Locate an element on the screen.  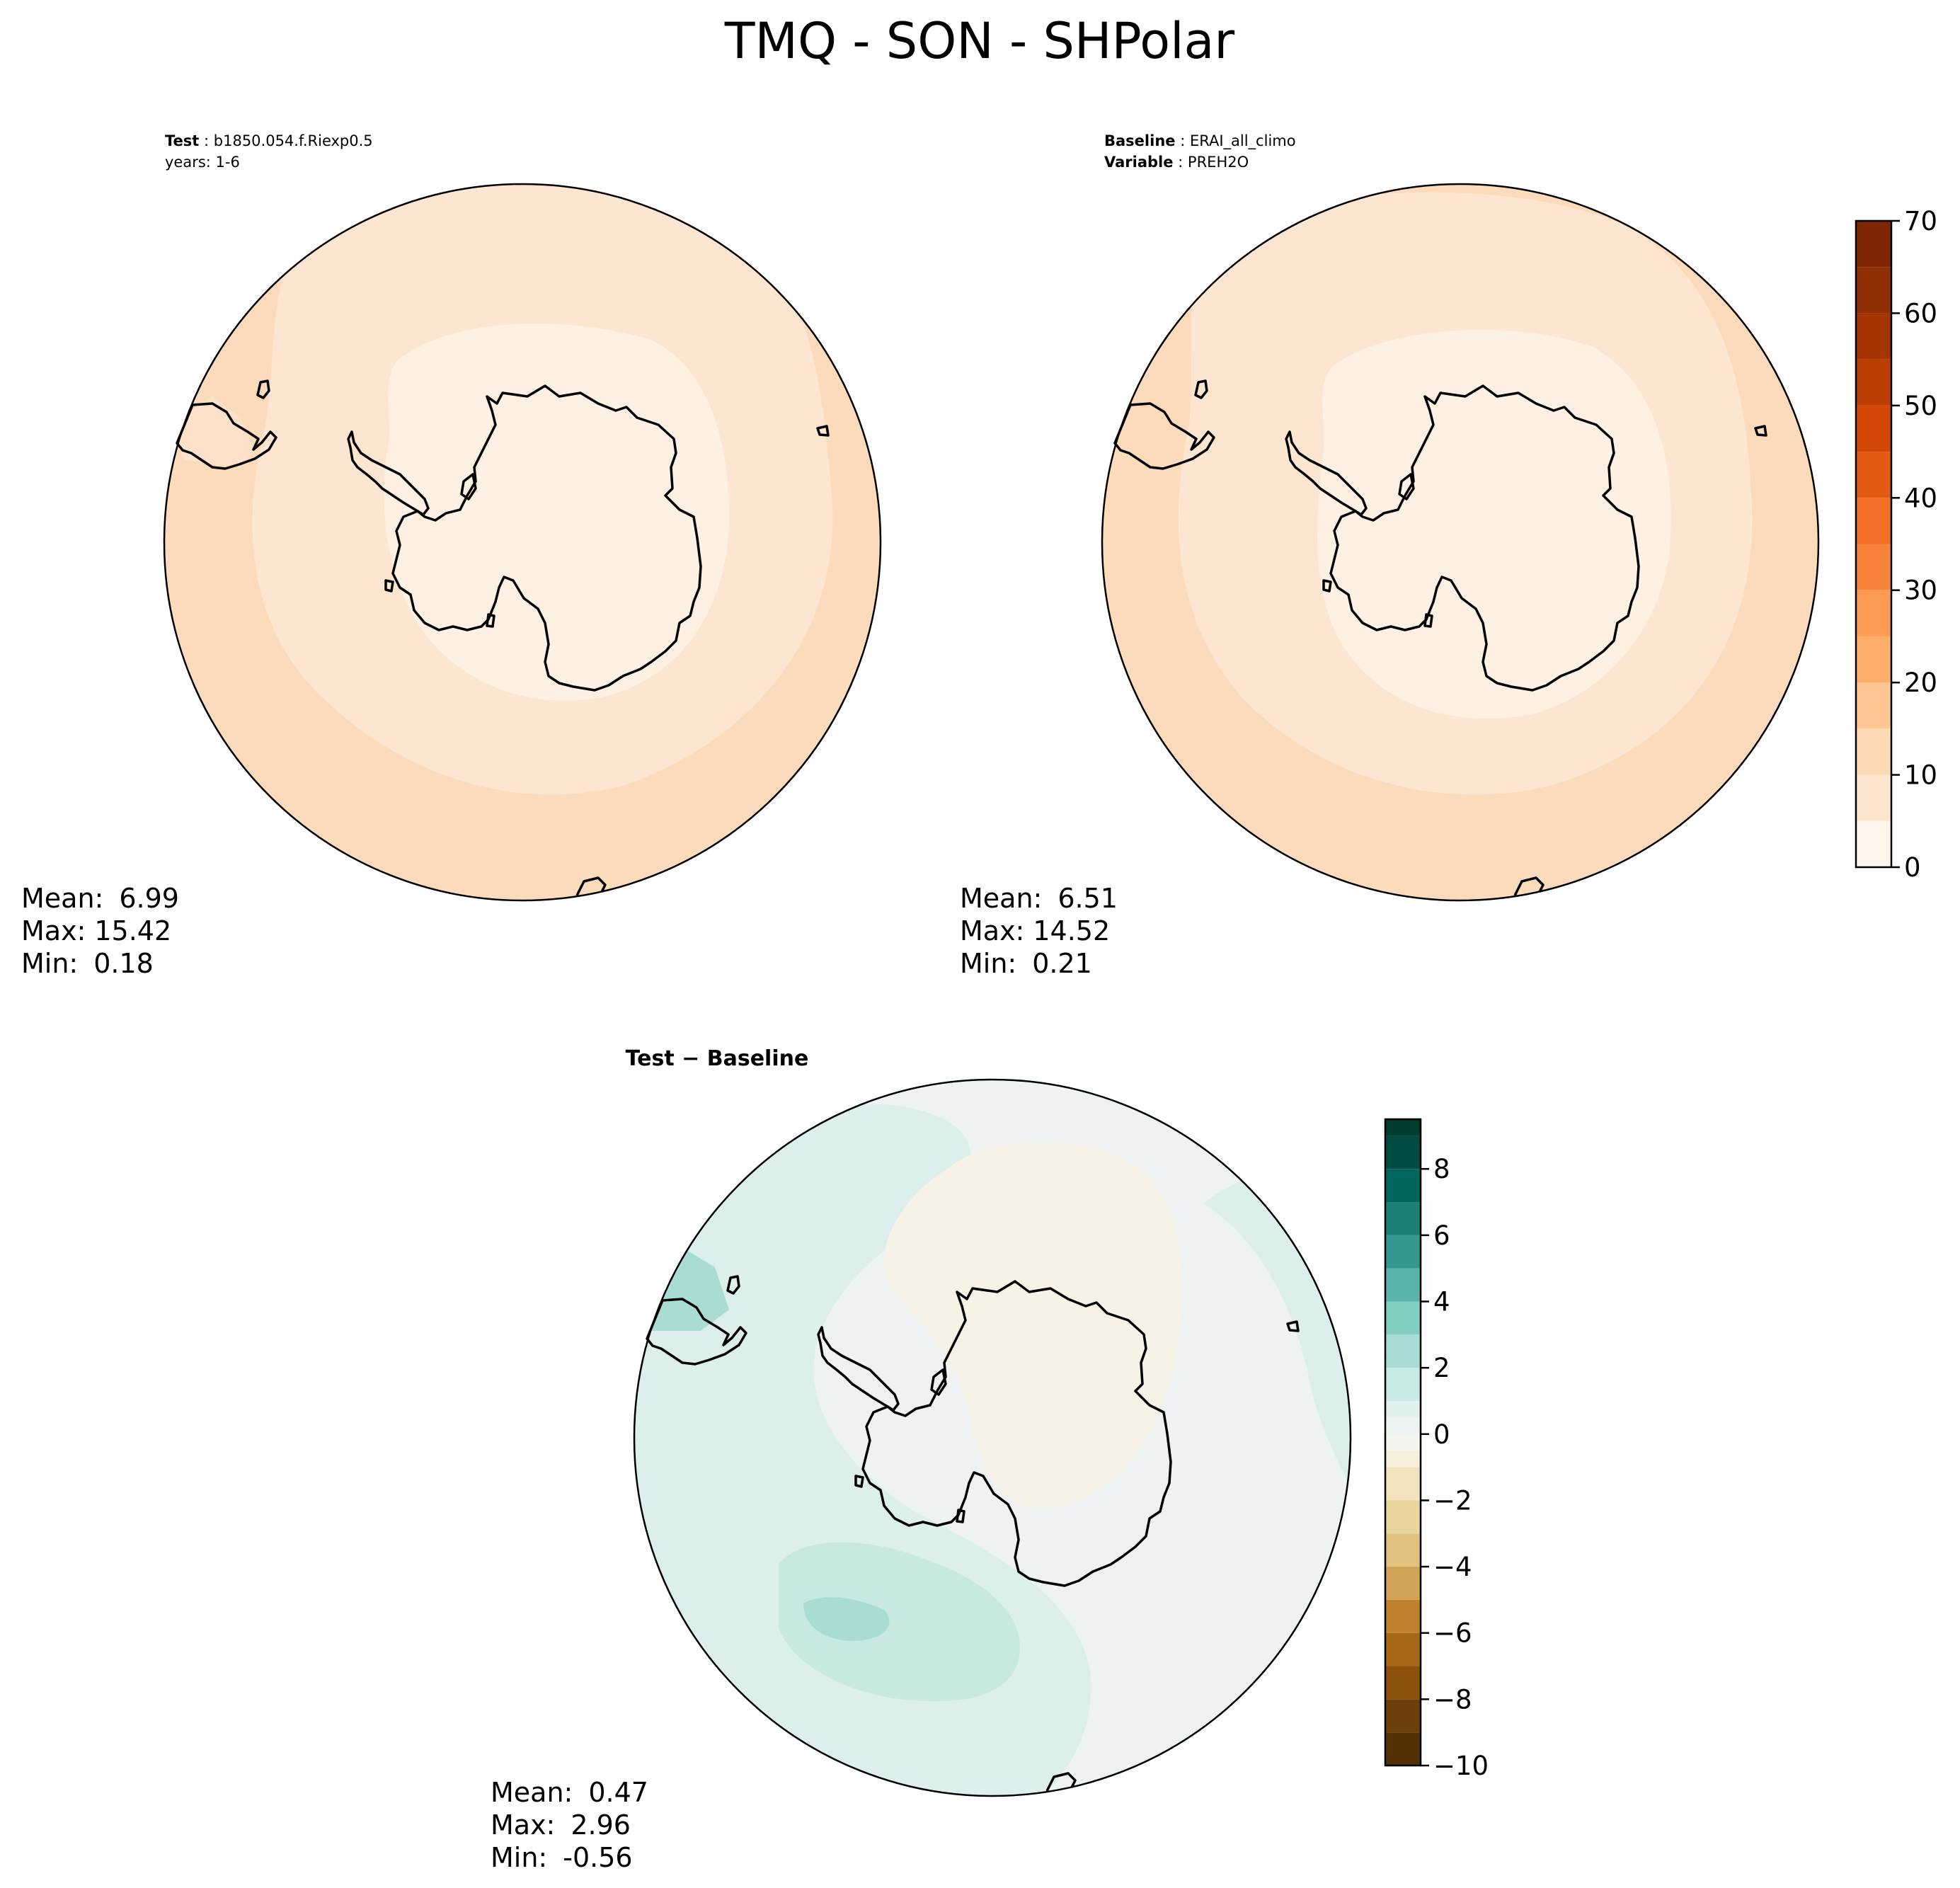
variable-header-value: PREH2O is located at coordinates (1218, 162).